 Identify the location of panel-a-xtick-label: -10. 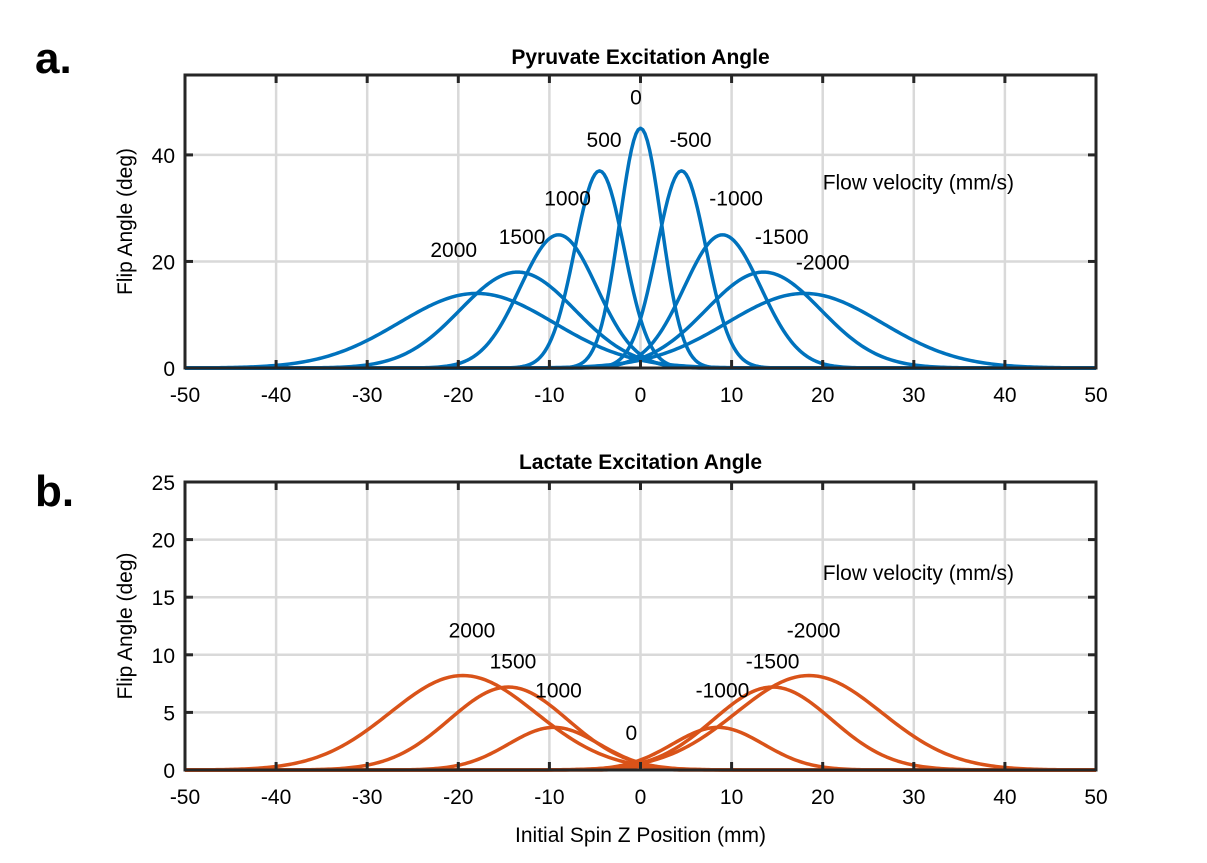
(549, 395).